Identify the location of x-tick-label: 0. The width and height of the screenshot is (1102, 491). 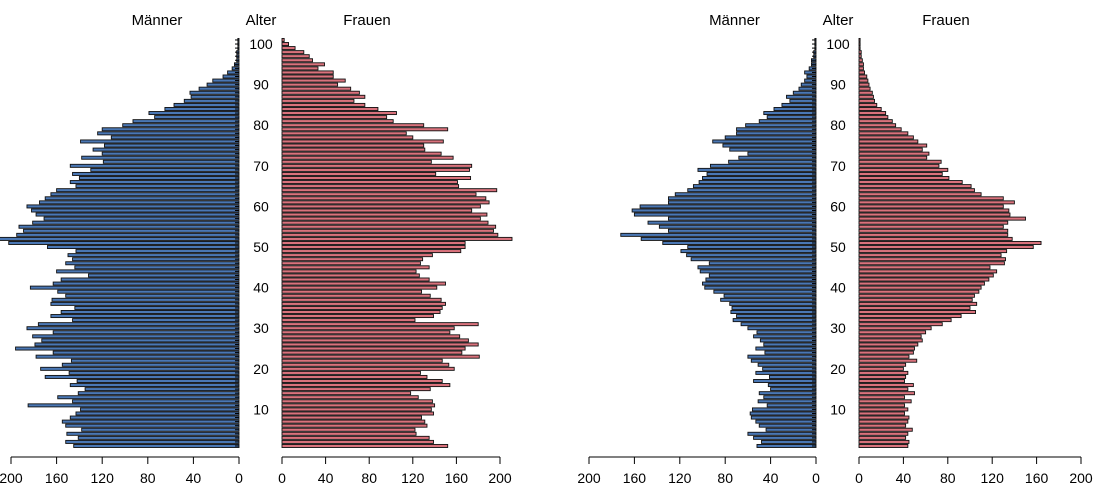
(859, 478).